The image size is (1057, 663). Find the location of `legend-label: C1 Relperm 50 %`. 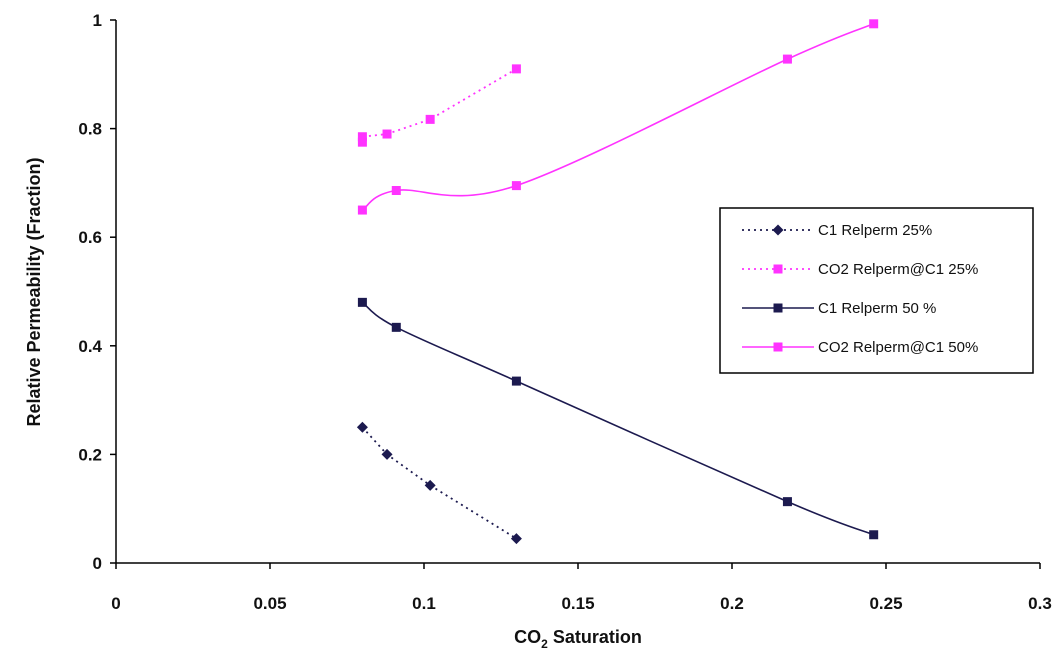

legend-label: C1 Relperm 50 % is located at coordinates (877, 308).